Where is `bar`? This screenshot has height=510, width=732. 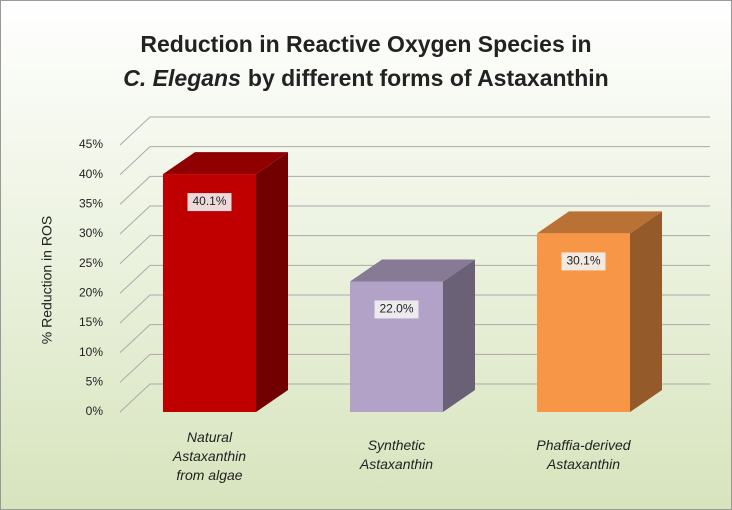
bar is located at coordinates (209, 293).